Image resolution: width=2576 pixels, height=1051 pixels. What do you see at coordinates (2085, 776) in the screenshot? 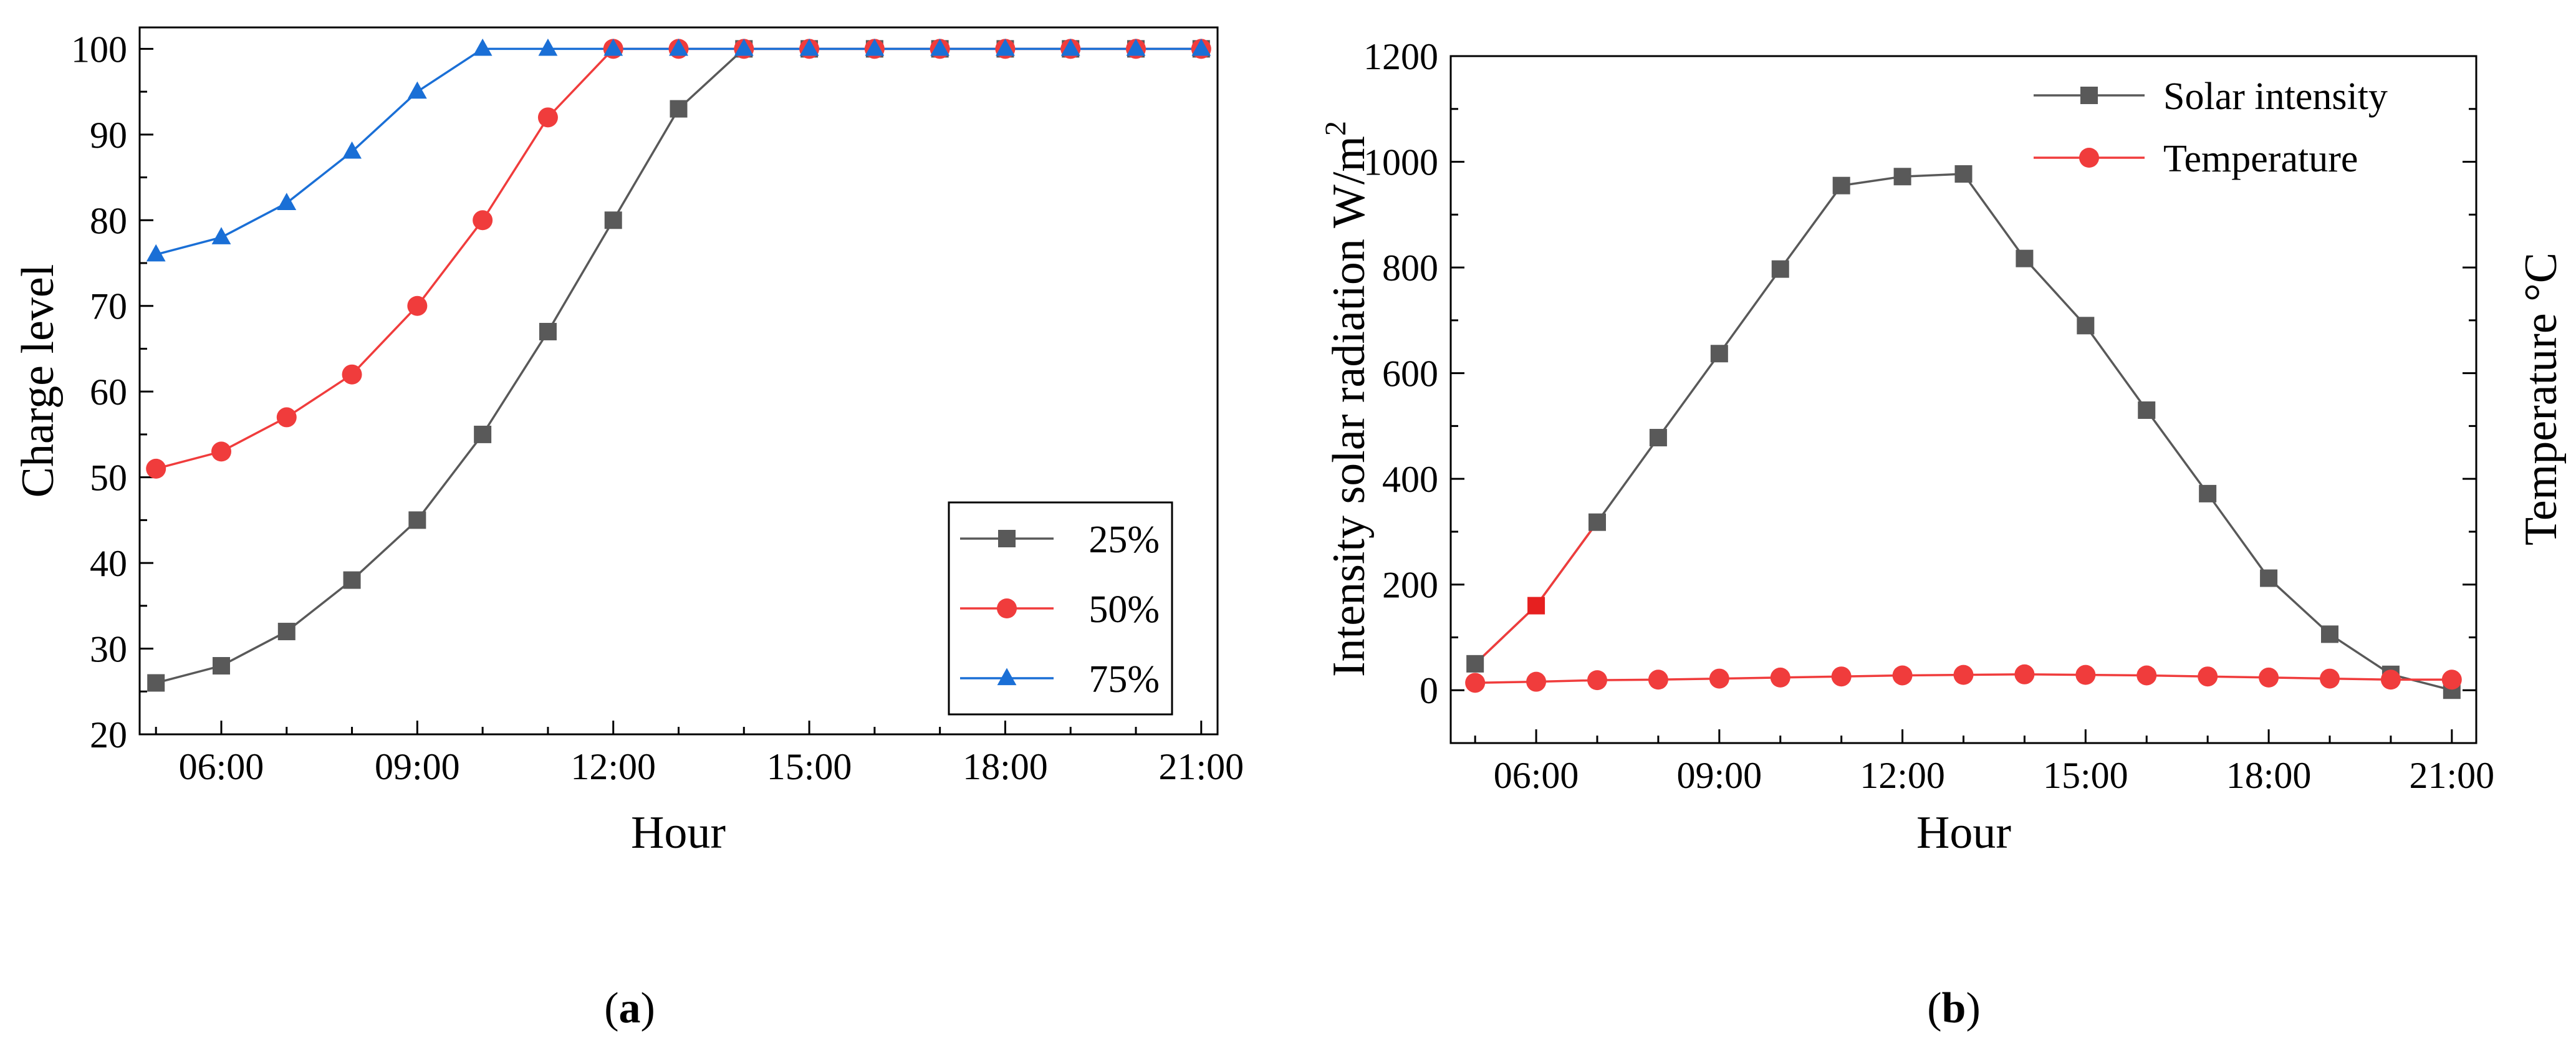
I see `x-tick-label-b-3: 15:00` at bounding box center [2085, 776].